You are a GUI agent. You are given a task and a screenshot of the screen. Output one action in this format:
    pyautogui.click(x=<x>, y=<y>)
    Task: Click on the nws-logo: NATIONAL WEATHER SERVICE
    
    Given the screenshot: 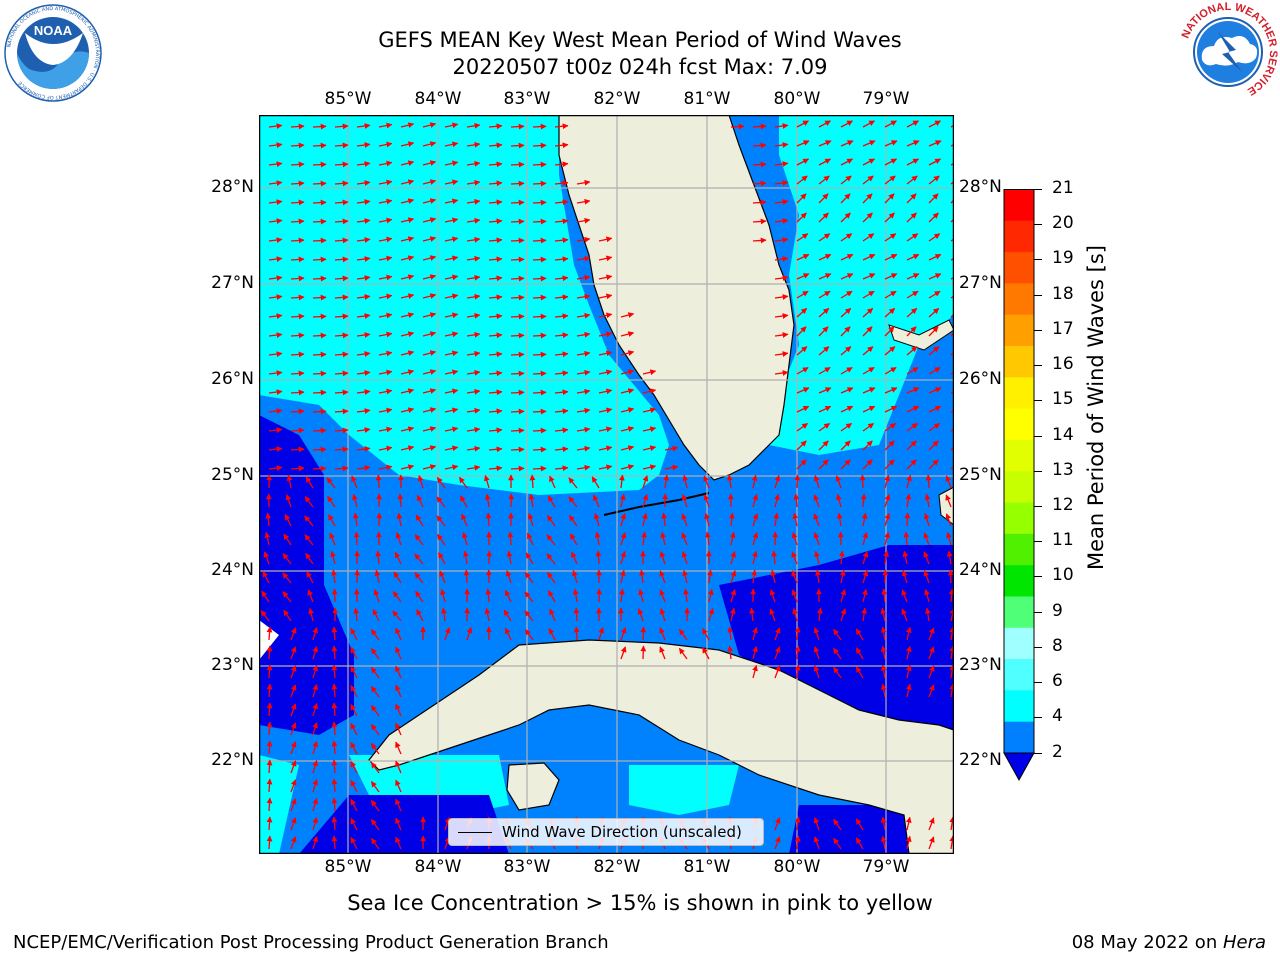 What is the action you would take?
    pyautogui.click(x=1229, y=51)
    